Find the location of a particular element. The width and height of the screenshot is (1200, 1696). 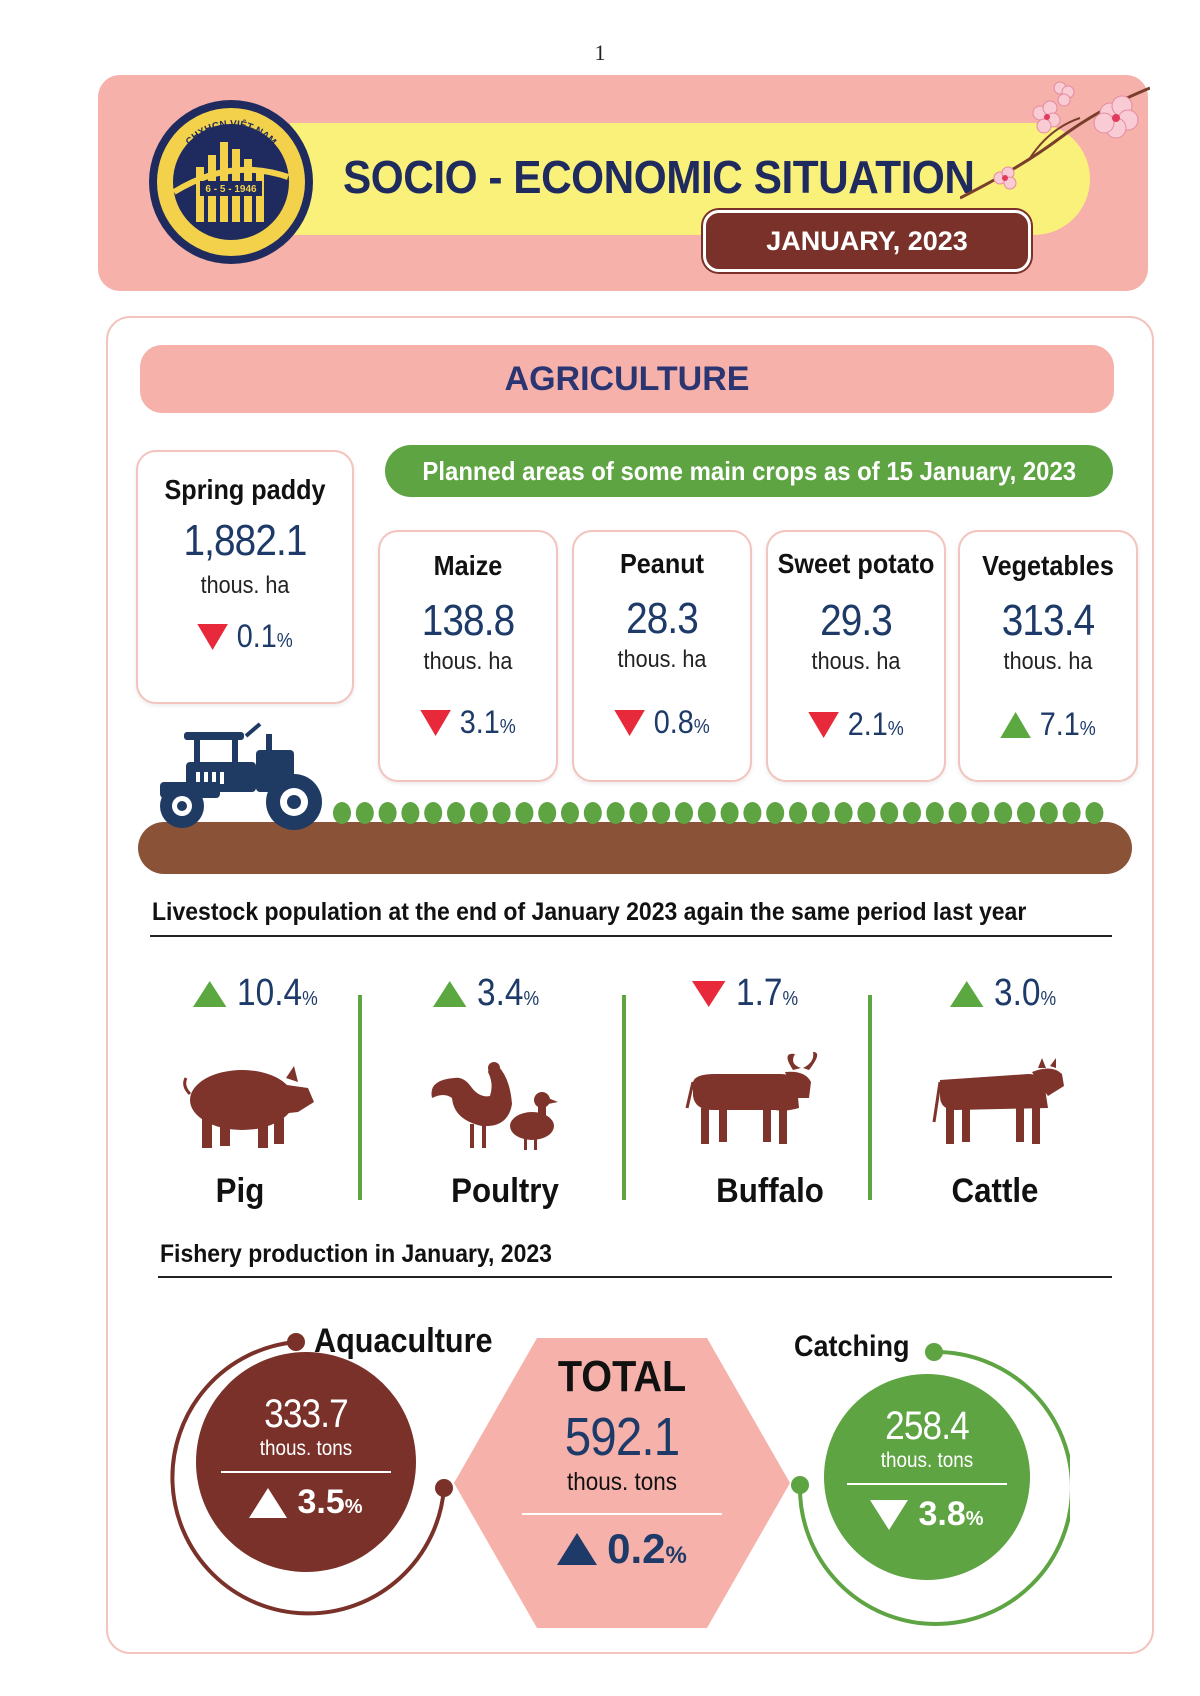

poultry-icon is located at coordinates (494, 1106).